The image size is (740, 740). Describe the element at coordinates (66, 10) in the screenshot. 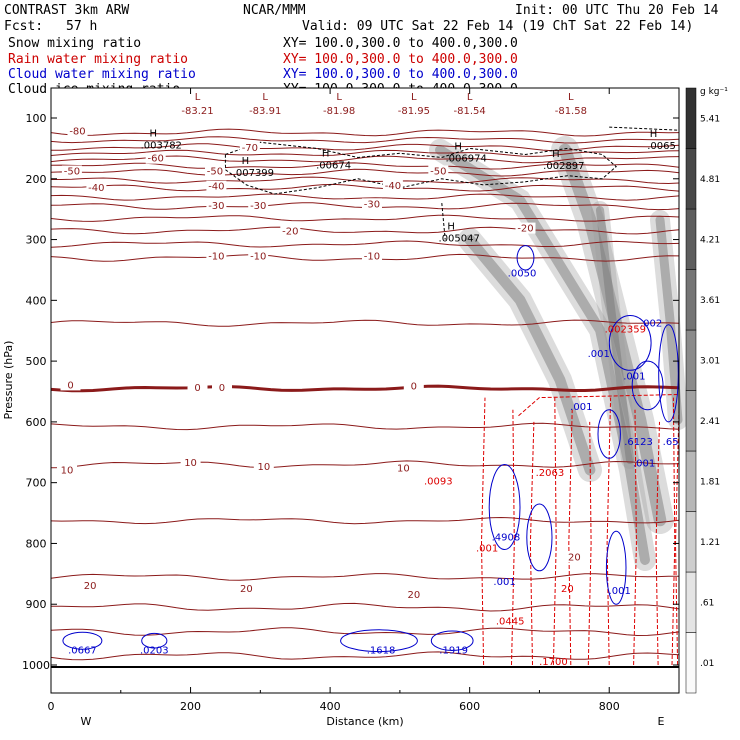

I see `model-title: CONTRAST 3km ARW` at that location.